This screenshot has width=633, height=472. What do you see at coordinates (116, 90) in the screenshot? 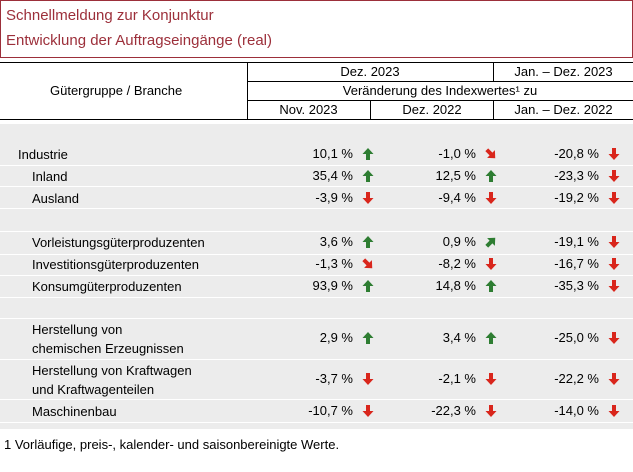
I see `row-header-label: Gütergruppe / Branche` at bounding box center [116, 90].